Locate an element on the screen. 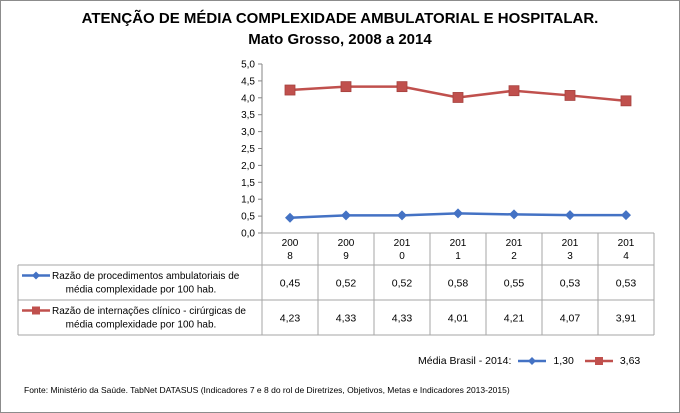 The image size is (680, 413). table-value: 0,45 is located at coordinates (290, 284).